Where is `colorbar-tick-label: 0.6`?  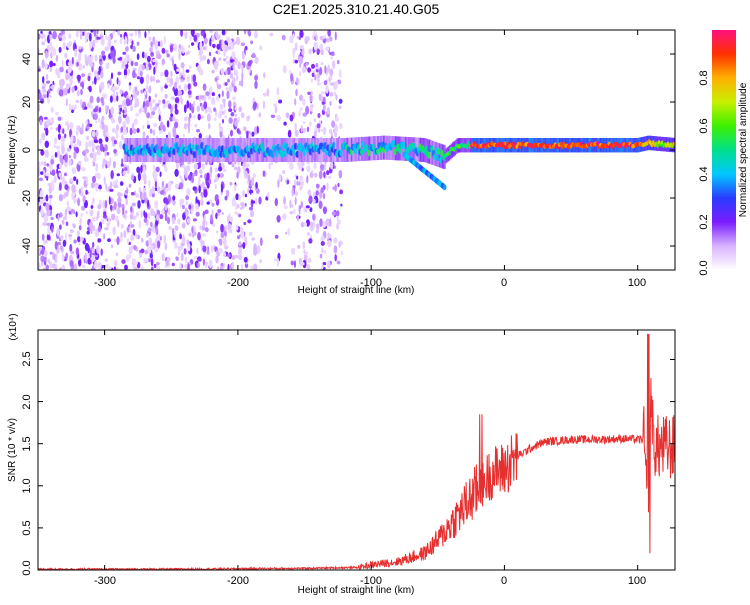
colorbar-tick-label: 0.6 is located at coordinates (704, 125).